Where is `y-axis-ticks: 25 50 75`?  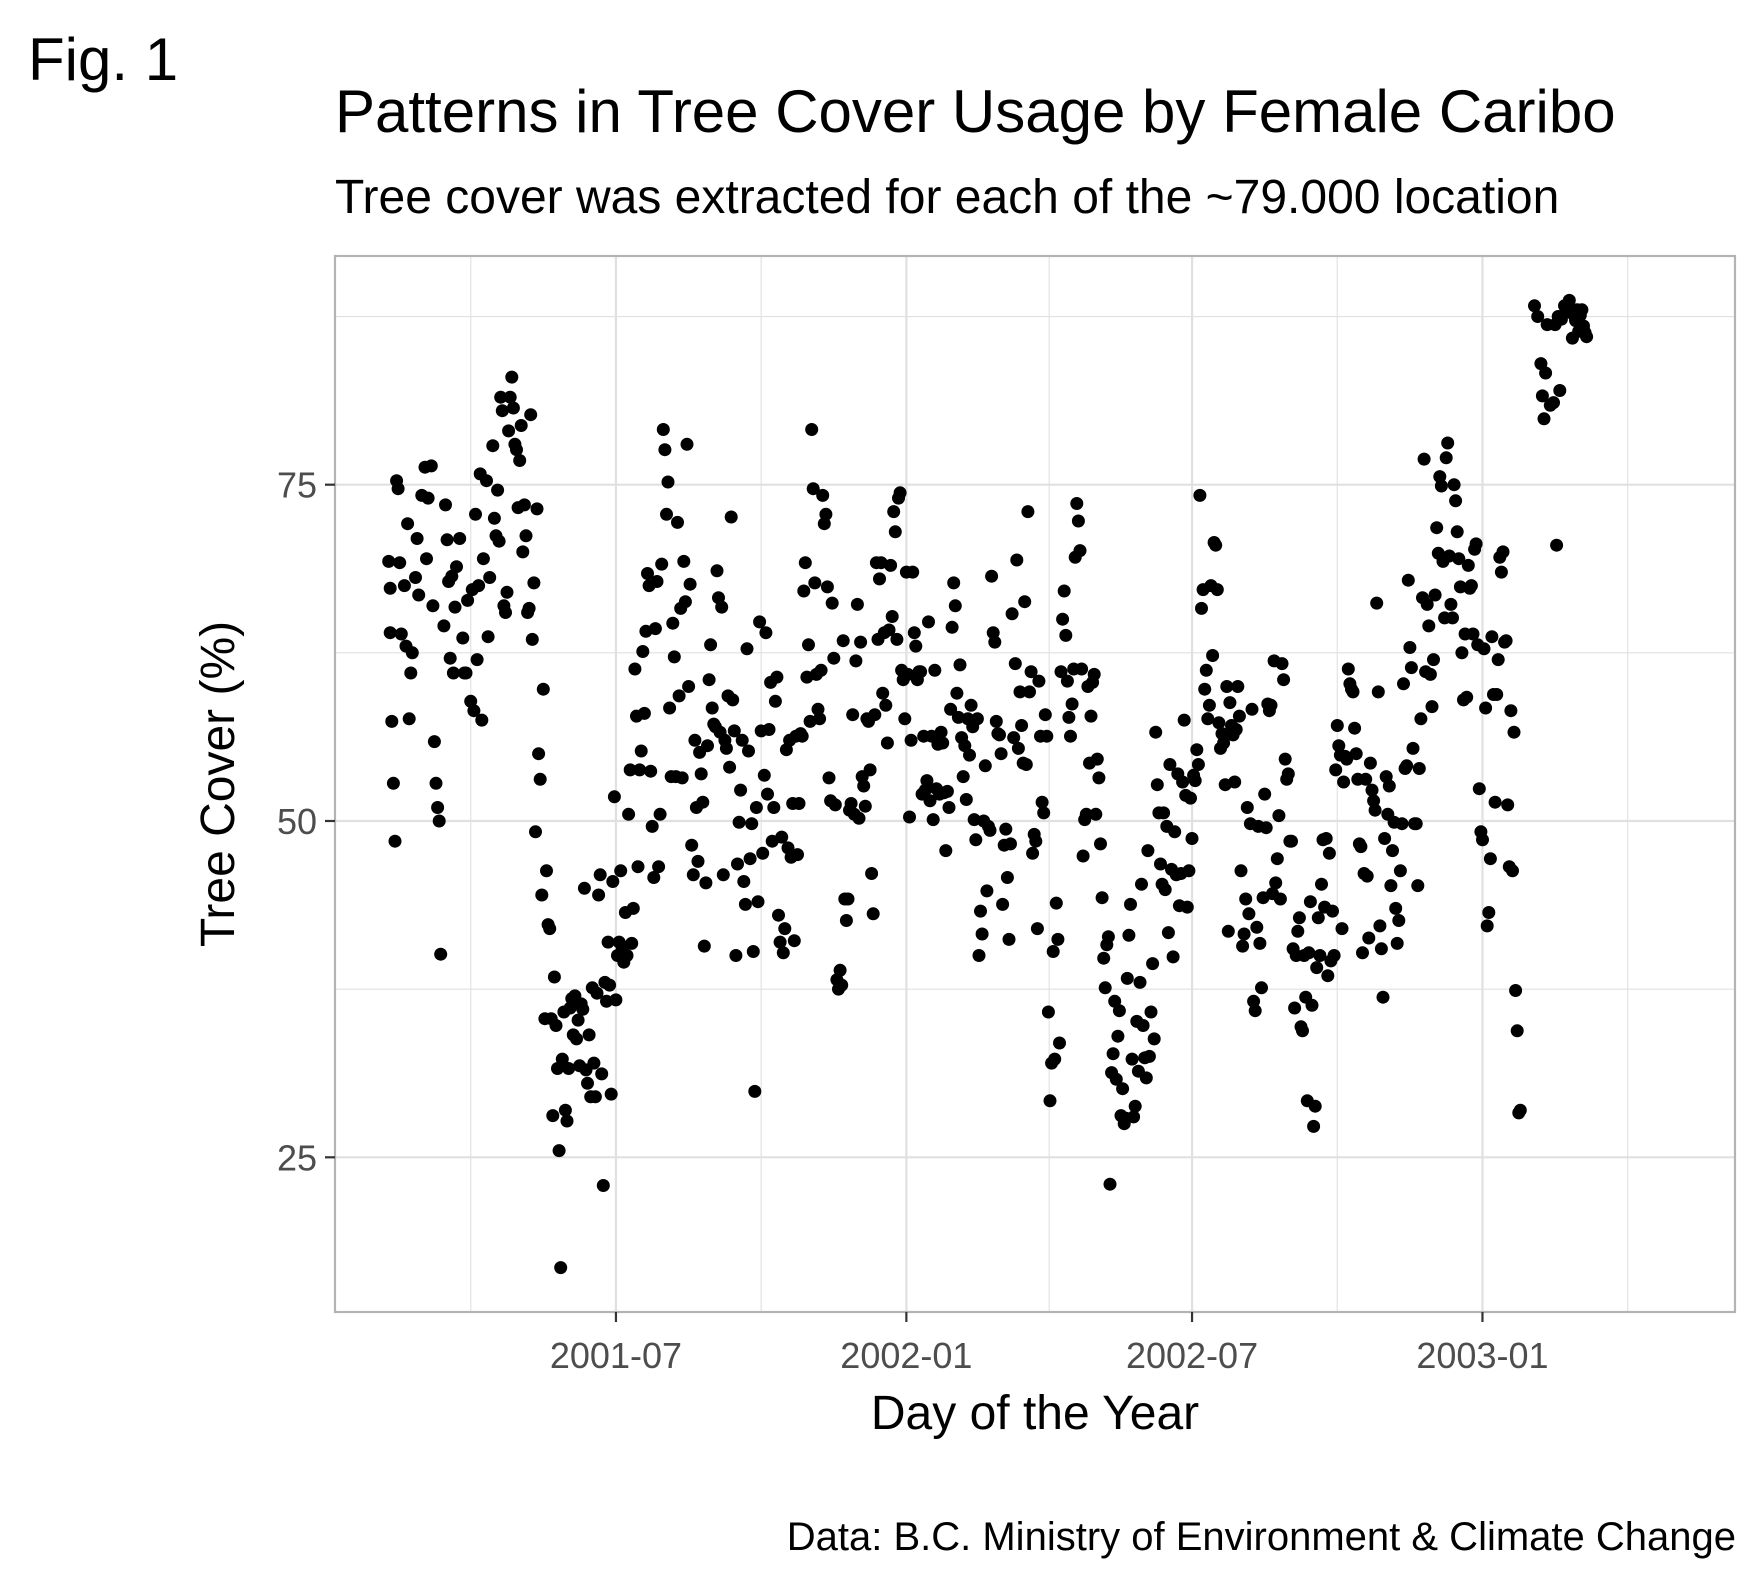
y-axis-ticks: 25 50 75 is located at coordinates (306, 821).